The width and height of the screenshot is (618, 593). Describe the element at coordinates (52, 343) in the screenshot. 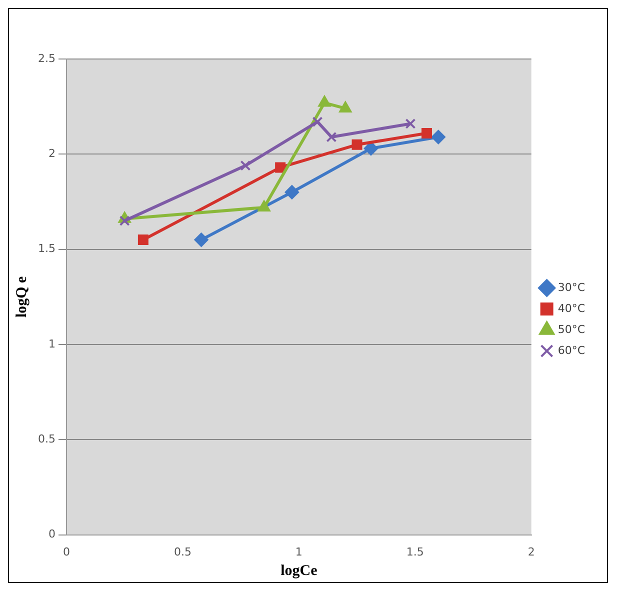

I see `y-tick-label: 1` at that location.